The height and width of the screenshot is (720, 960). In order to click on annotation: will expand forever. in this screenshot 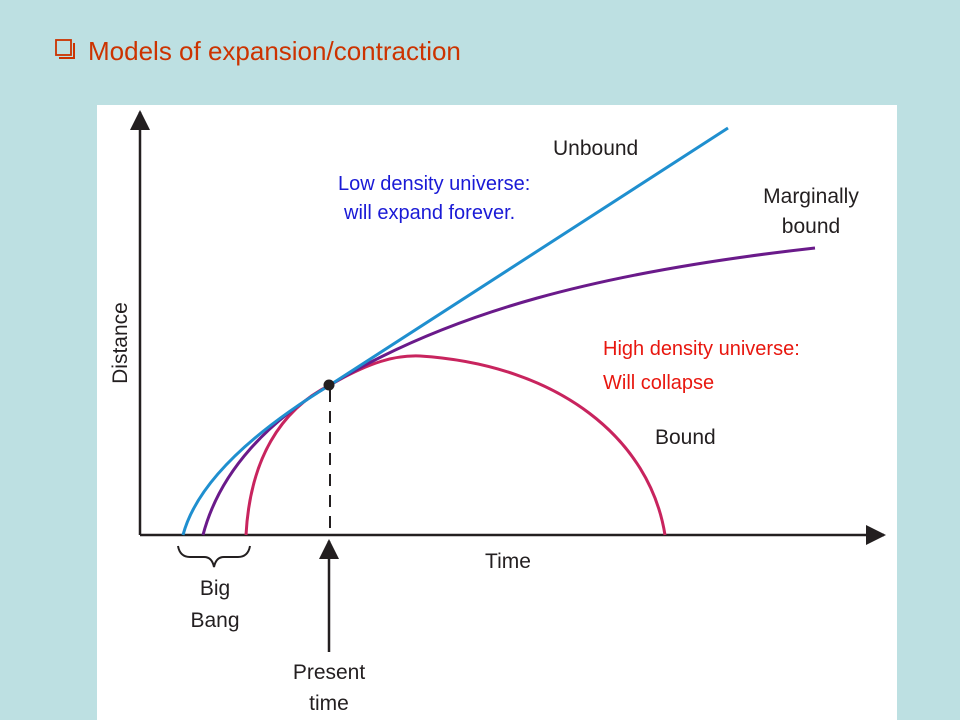, I will do `click(429, 213)`.